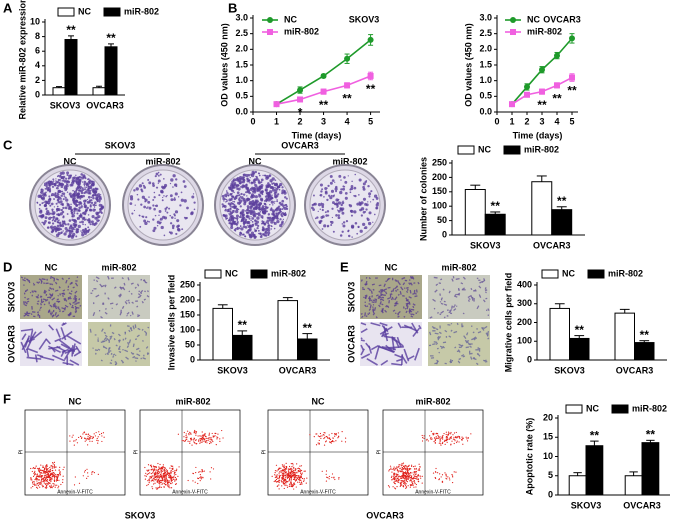 This screenshot has width=685, height=525. Describe the element at coordinates (241, 80) in the screenshot. I see `y-tick-label: 1.0` at that location.